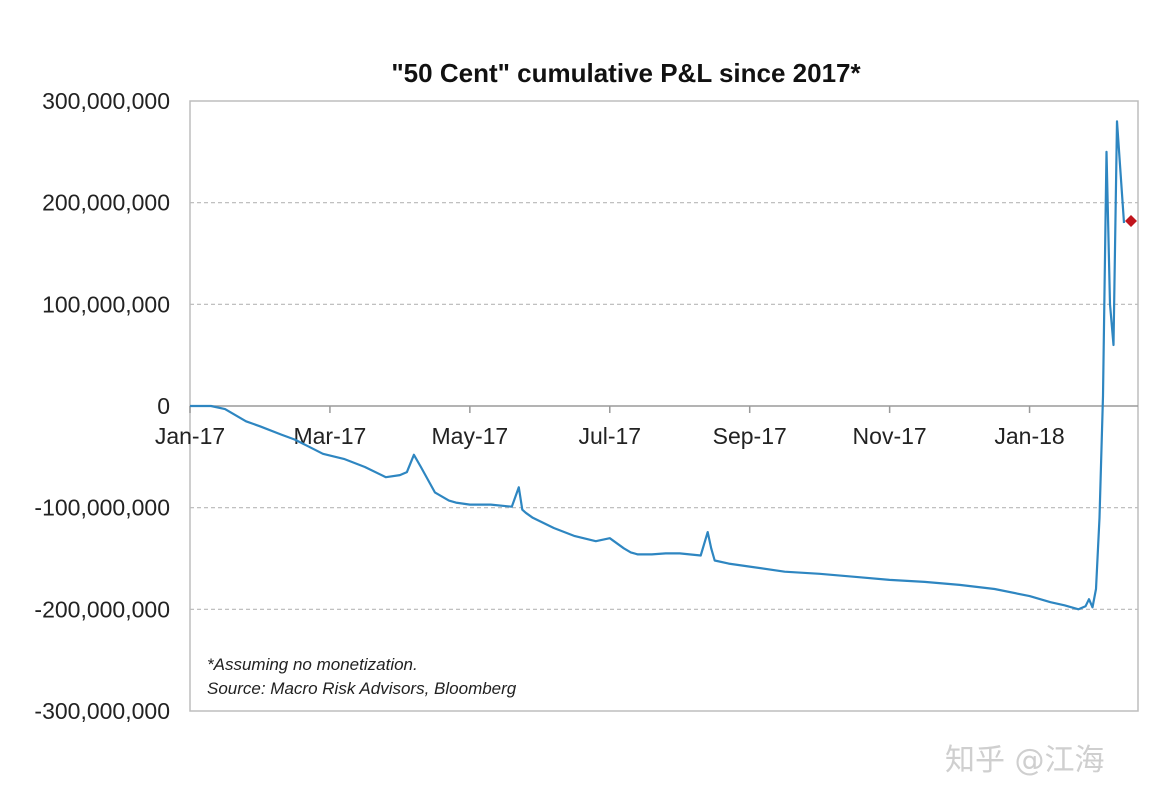 Image resolution: width=1156 pixels, height=802 pixels. Describe the element at coordinates (106, 304) in the screenshot. I see `y-tick-label: 100,000,000` at that location.